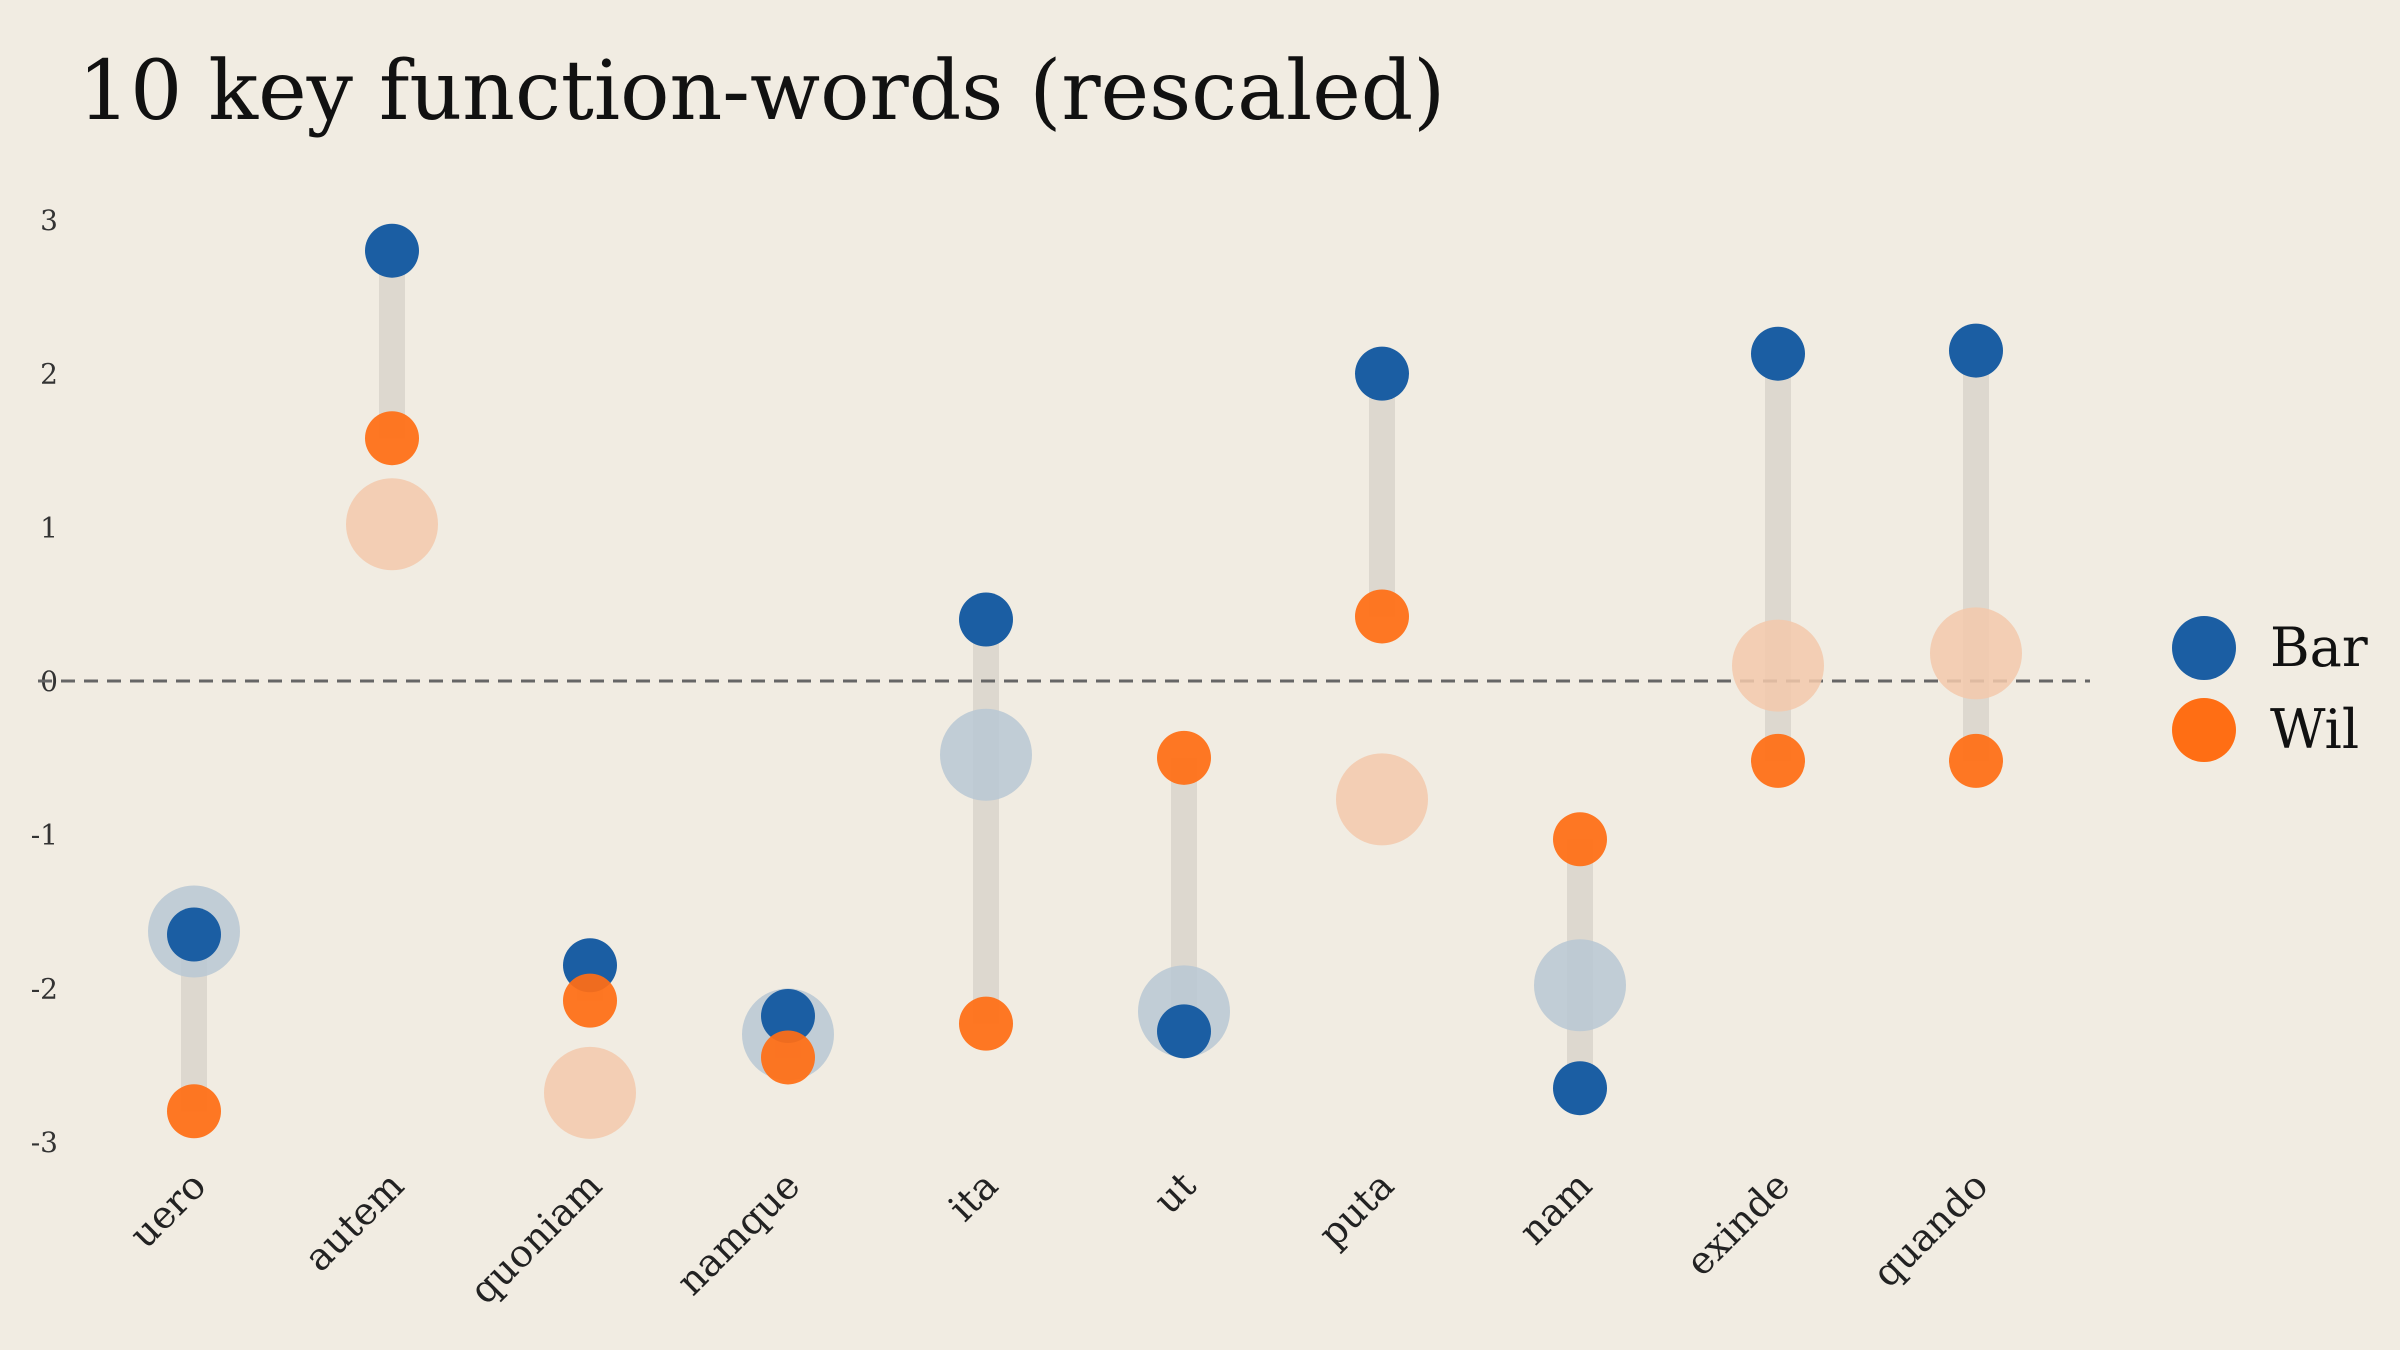 The width and height of the screenshot is (2400, 1350). Describe the element at coordinates (738, 1233) in the screenshot. I see `category-label: namque` at that location.